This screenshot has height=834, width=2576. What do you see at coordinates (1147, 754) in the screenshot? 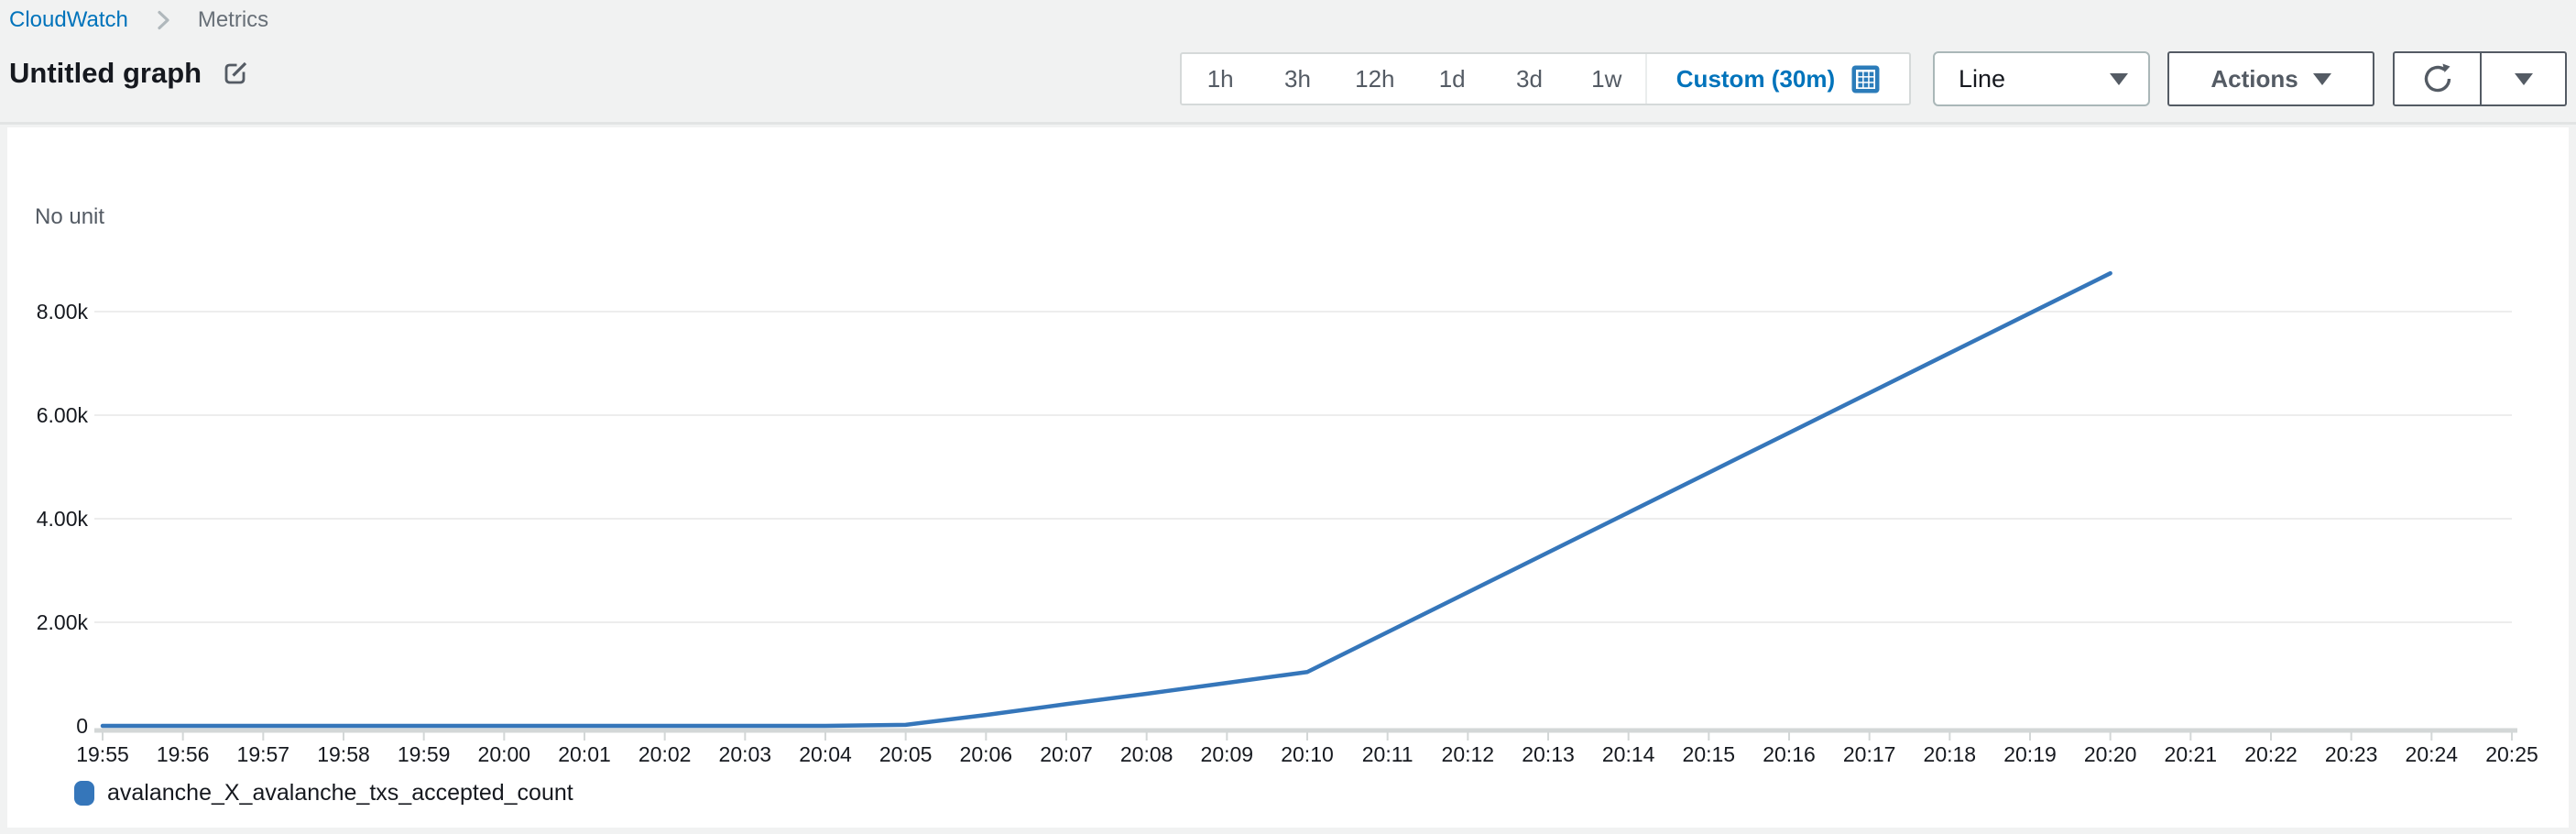
I see `x-tick-label: 20:08` at bounding box center [1147, 754].